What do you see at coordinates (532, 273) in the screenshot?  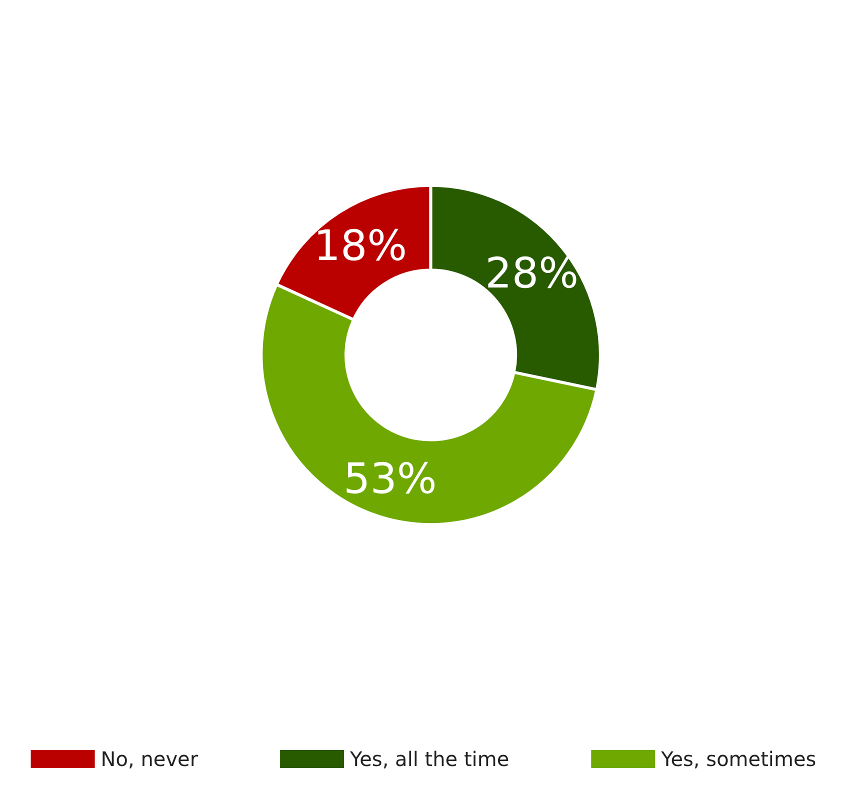 I see `data-label: 28%` at bounding box center [532, 273].